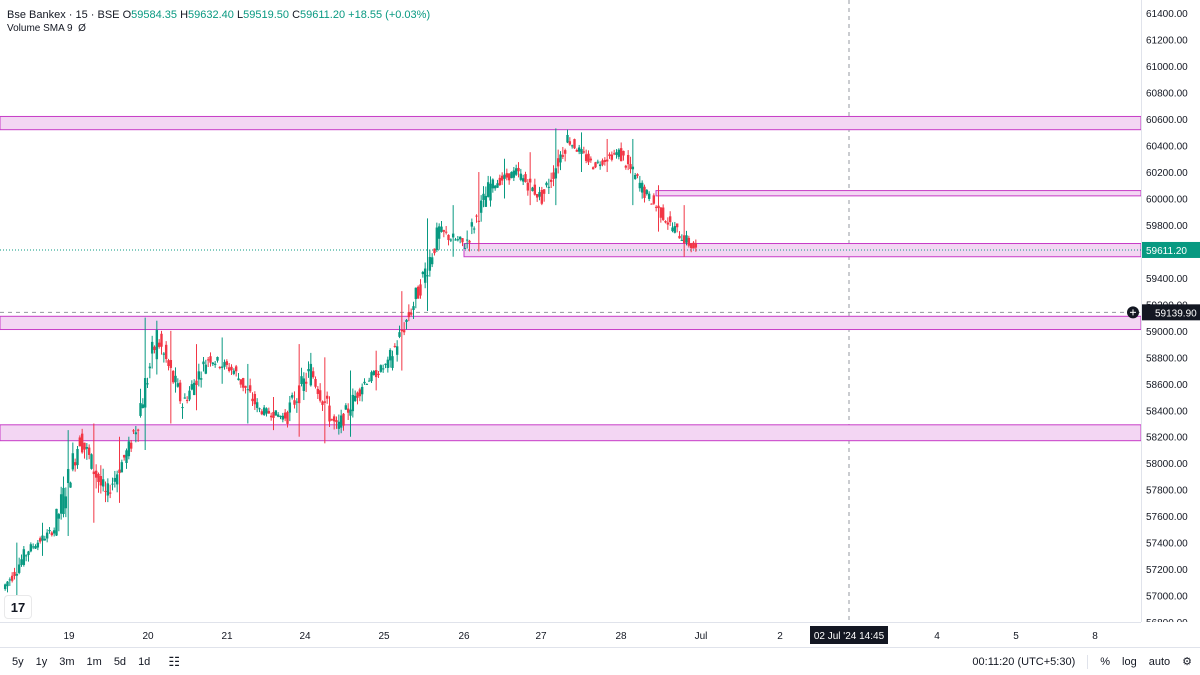 This screenshot has height=675, width=1200. I want to click on auto-button: auto, so click(1159, 661).